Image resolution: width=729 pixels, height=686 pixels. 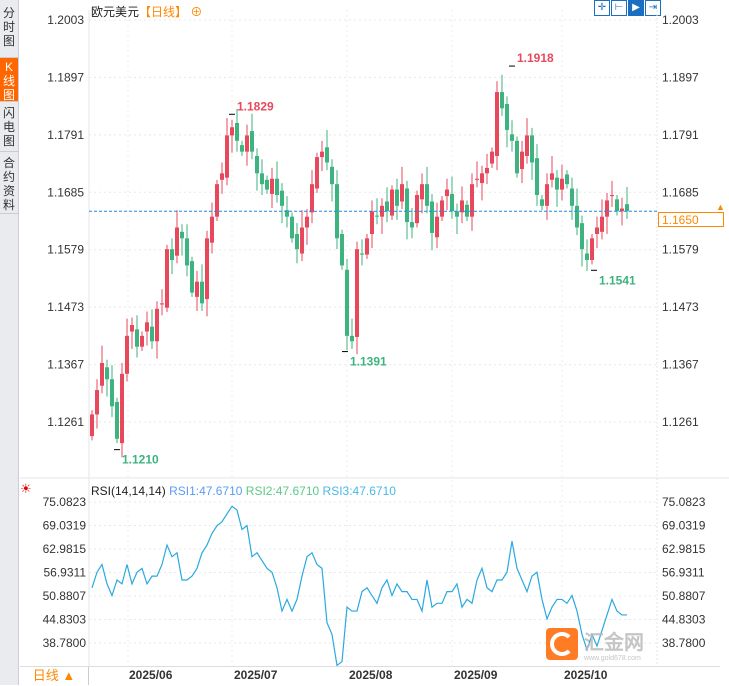 I want to click on tab-contract-info: 合约资料, so click(x=9, y=183).